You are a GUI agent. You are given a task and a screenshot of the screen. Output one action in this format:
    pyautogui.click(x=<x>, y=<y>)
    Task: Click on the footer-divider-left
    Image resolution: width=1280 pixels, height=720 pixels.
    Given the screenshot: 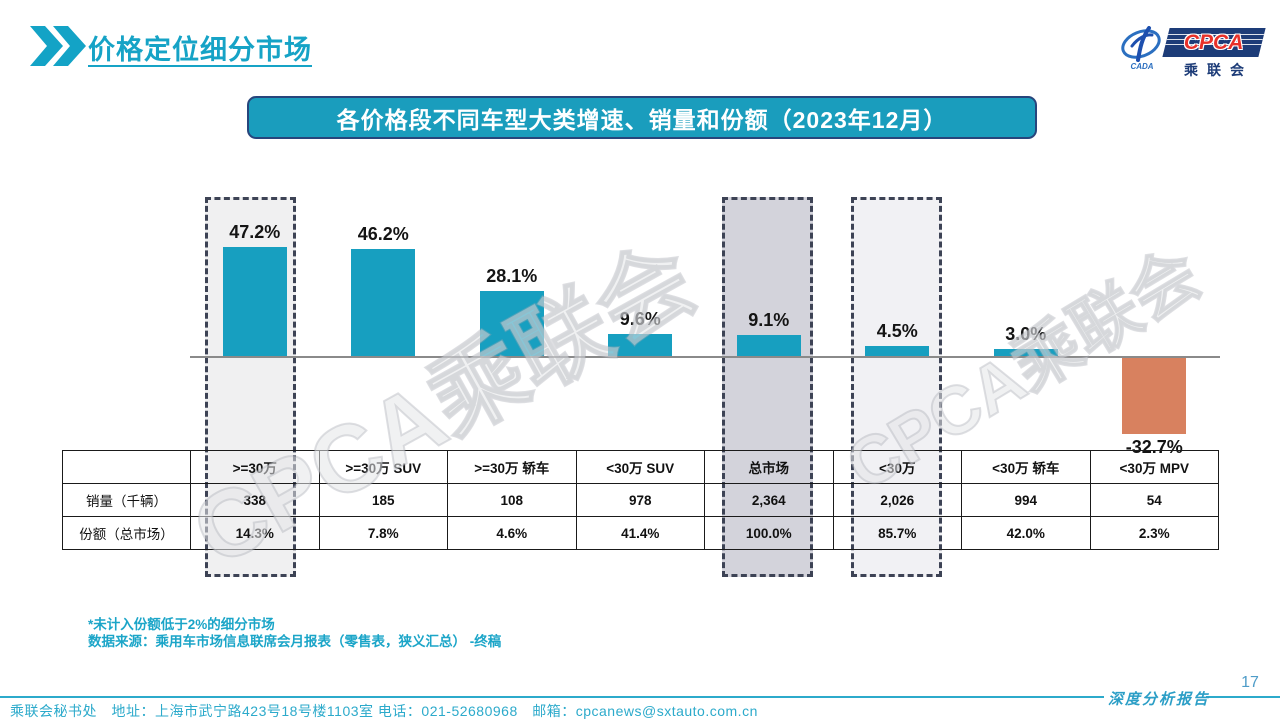 What is the action you would take?
    pyautogui.click(x=552, y=697)
    